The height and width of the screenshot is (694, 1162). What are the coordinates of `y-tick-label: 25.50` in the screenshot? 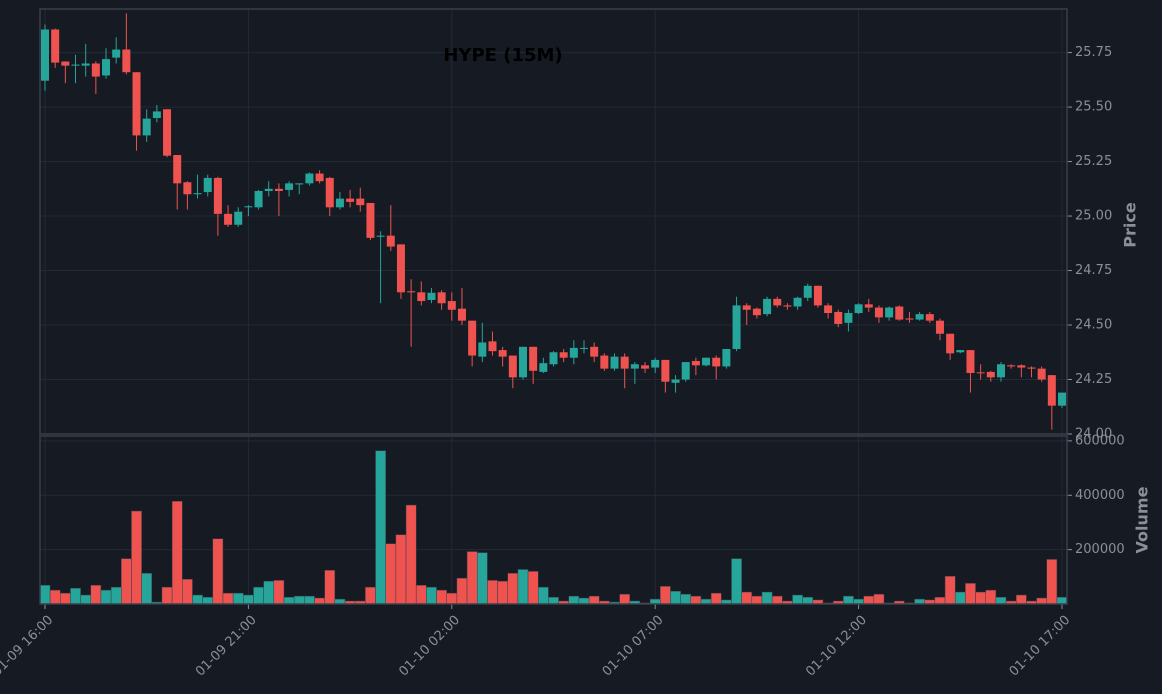 It's located at (1093, 107).